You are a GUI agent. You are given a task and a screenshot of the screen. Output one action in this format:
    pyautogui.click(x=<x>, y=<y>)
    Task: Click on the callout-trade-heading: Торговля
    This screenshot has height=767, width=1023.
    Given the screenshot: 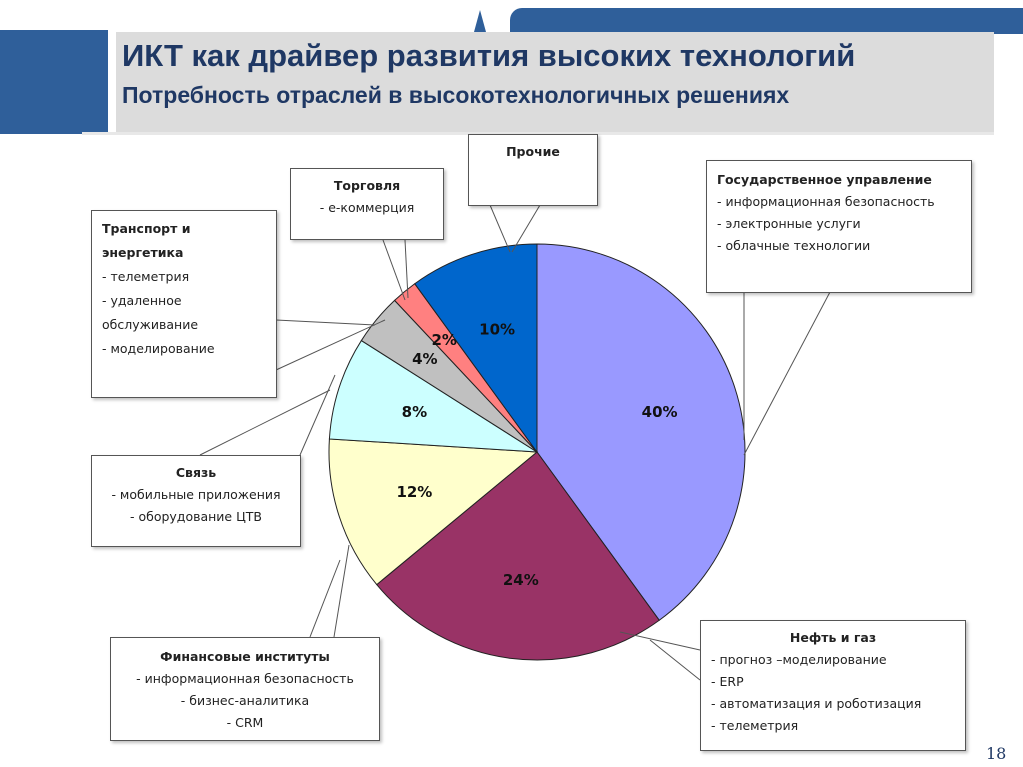 What is the action you would take?
    pyautogui.click(x=367, y=185)
    